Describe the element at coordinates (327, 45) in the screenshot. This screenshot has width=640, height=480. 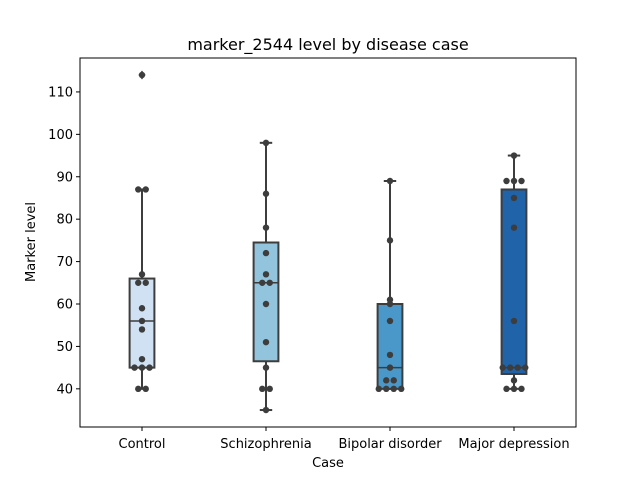
I see `chart-title: marker_2544 level by disease case` at that location.